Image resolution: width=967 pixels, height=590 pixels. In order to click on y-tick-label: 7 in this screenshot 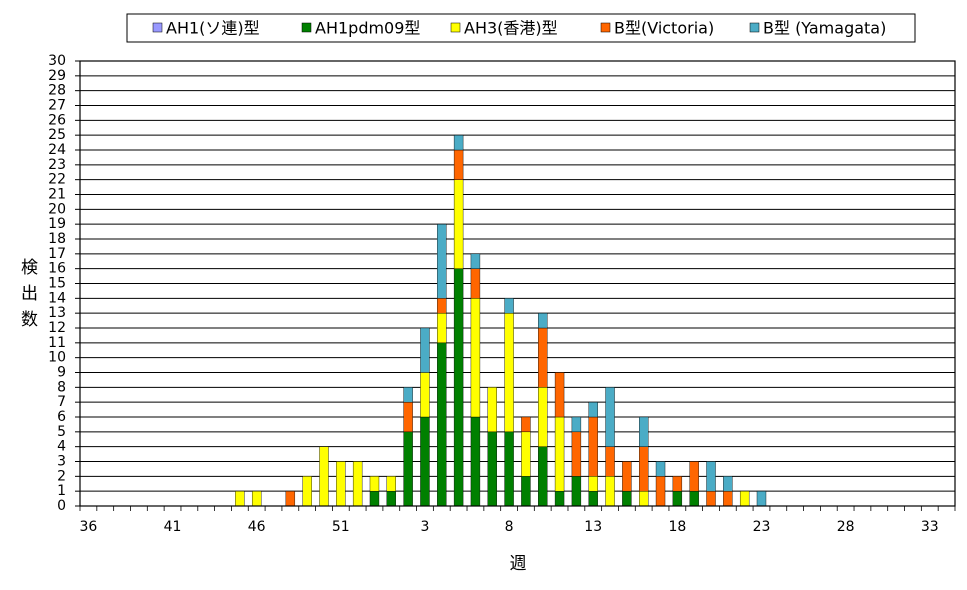, I will do `click(61, 402)`.